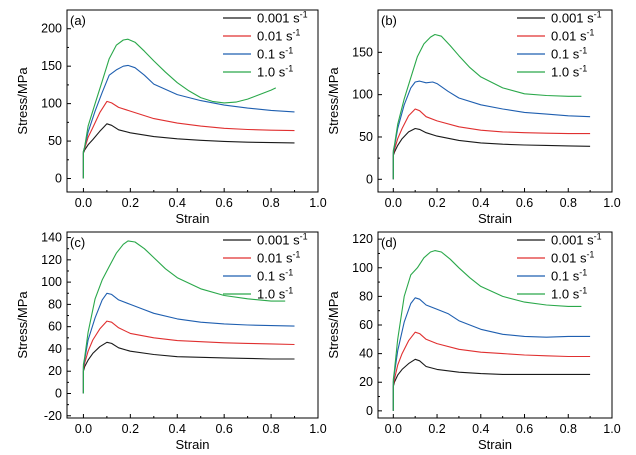 This screenshot has width=636, height=455. Describe the element at coordinates (58, 179) in the screenshot. I see `y-tick-label: 0` at that location.